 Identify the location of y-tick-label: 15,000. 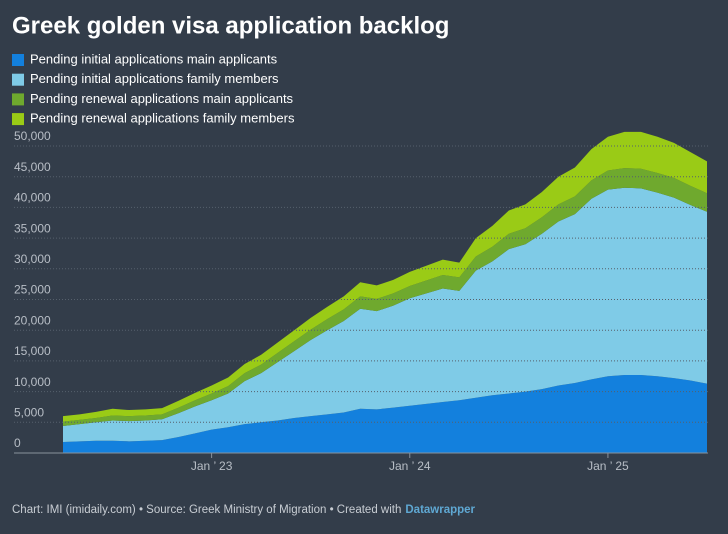
(32, 351).